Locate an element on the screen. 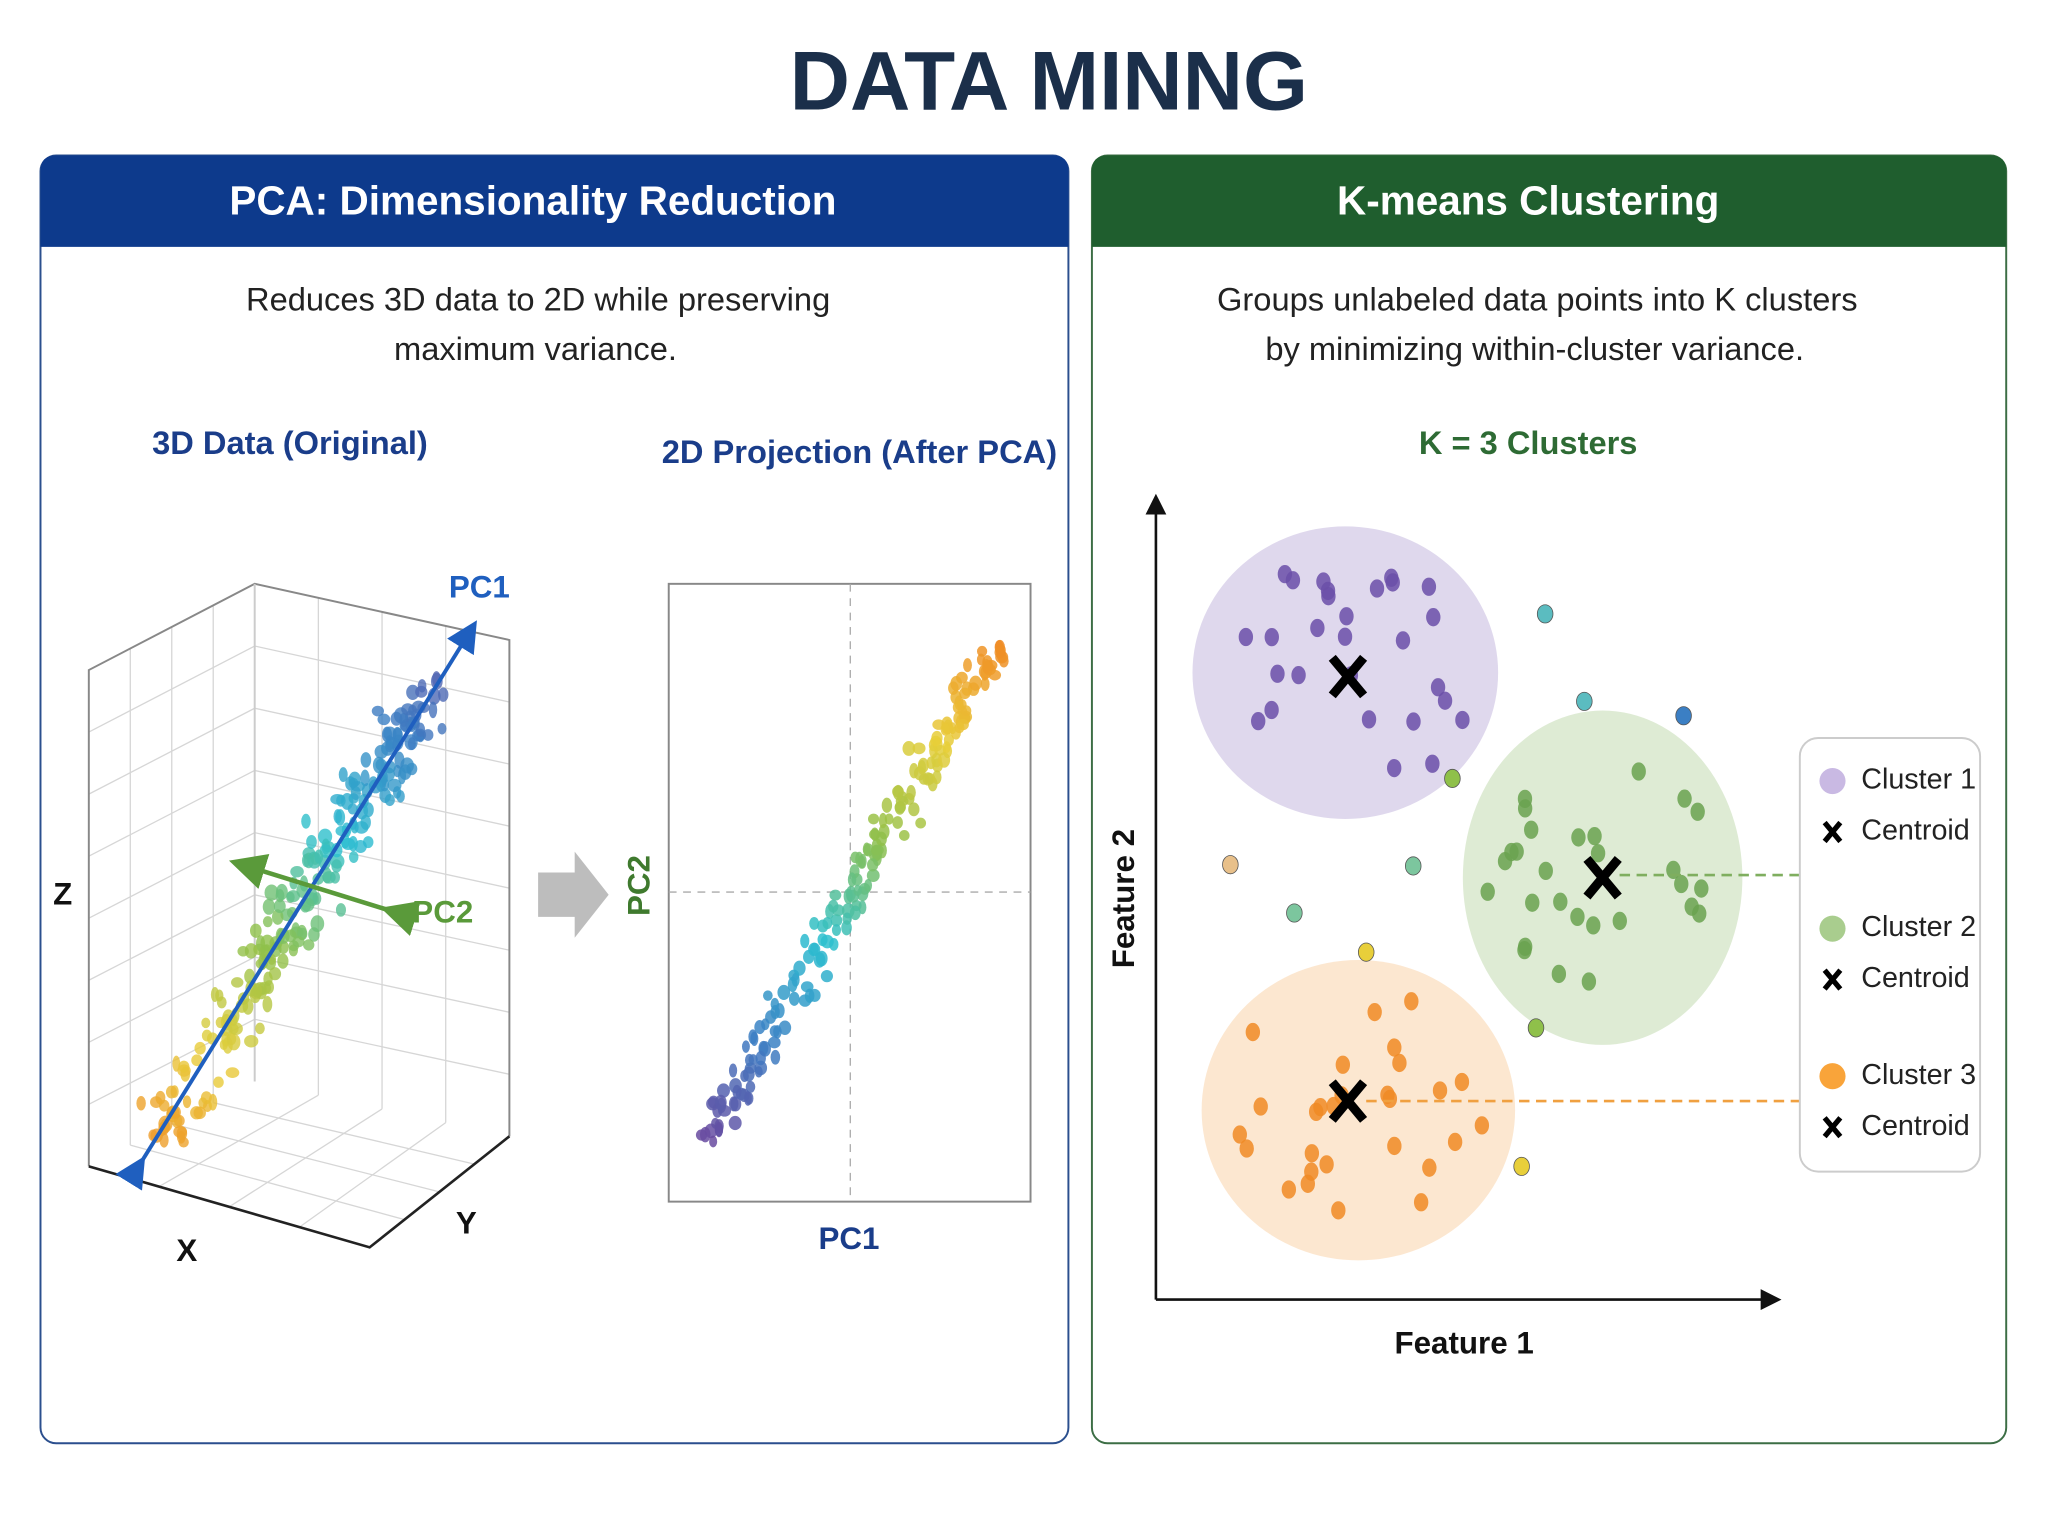  x-axis-label: PC1 is located at coordinates (849, 1238).